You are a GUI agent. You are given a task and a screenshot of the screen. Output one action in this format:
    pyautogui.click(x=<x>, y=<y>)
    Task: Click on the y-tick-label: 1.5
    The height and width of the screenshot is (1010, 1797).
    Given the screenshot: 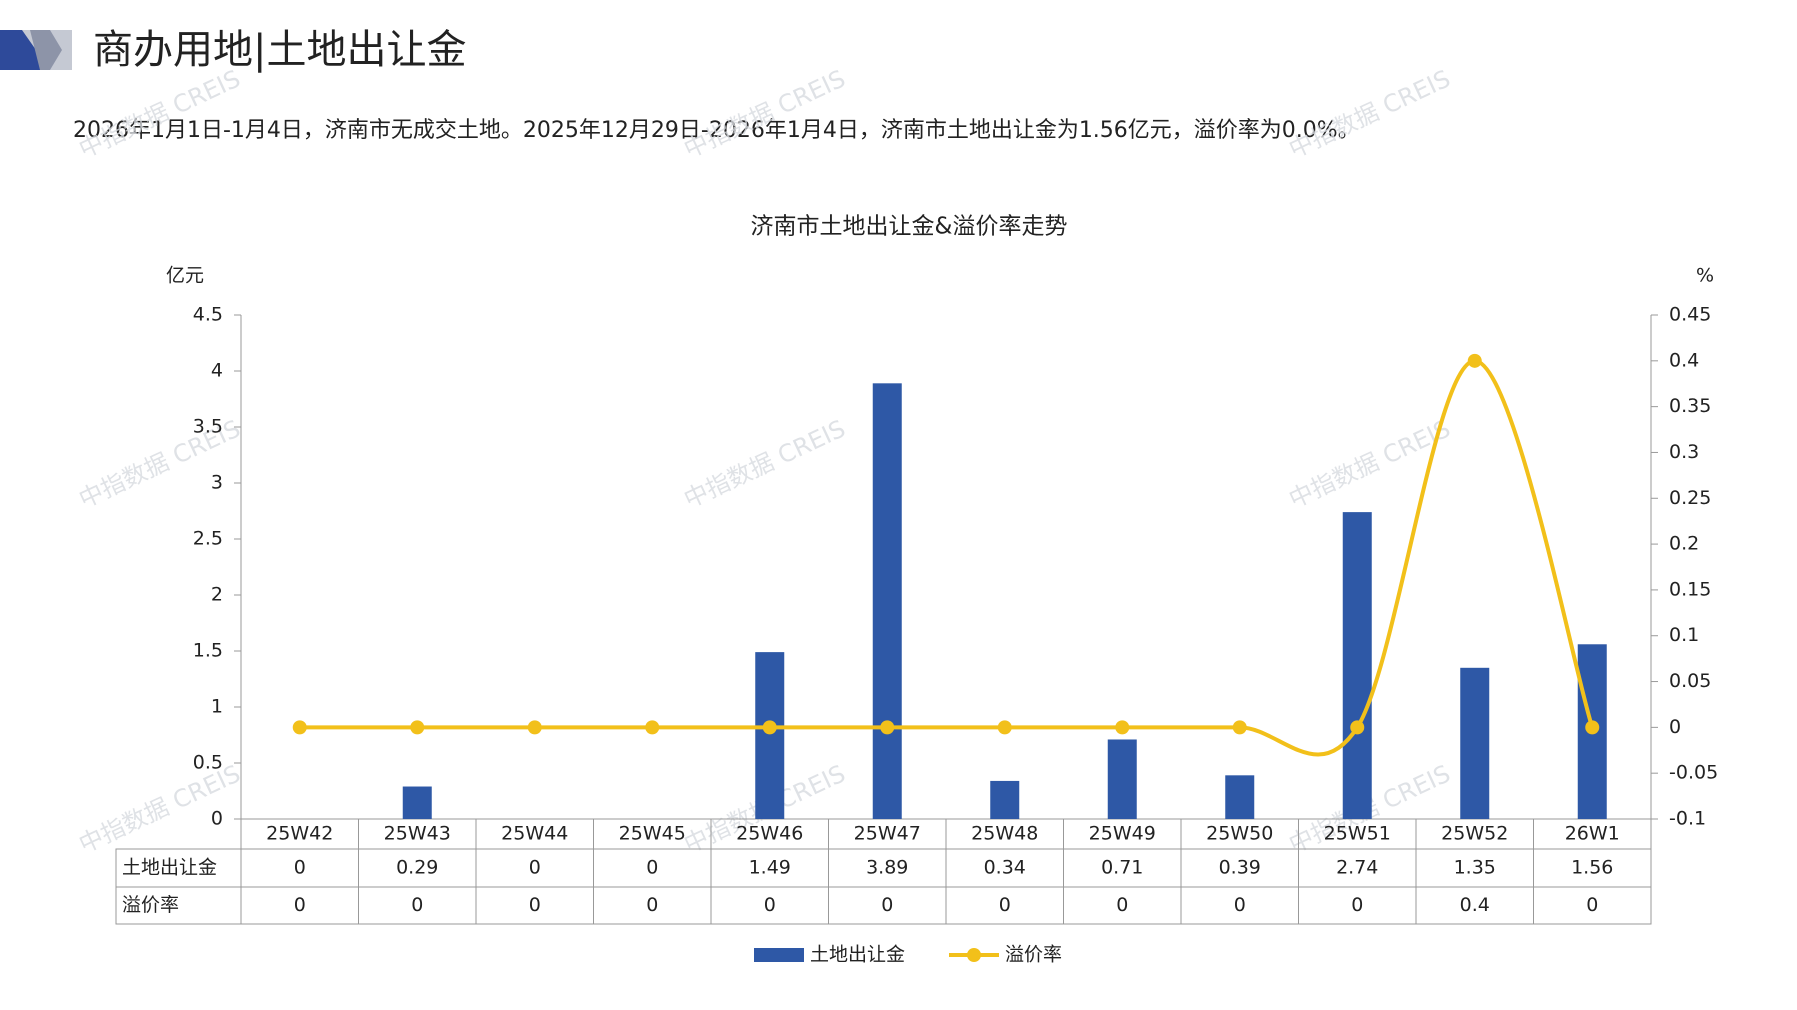 What is the action you would take?
    pyautogui.click(x=208, y=651)
    